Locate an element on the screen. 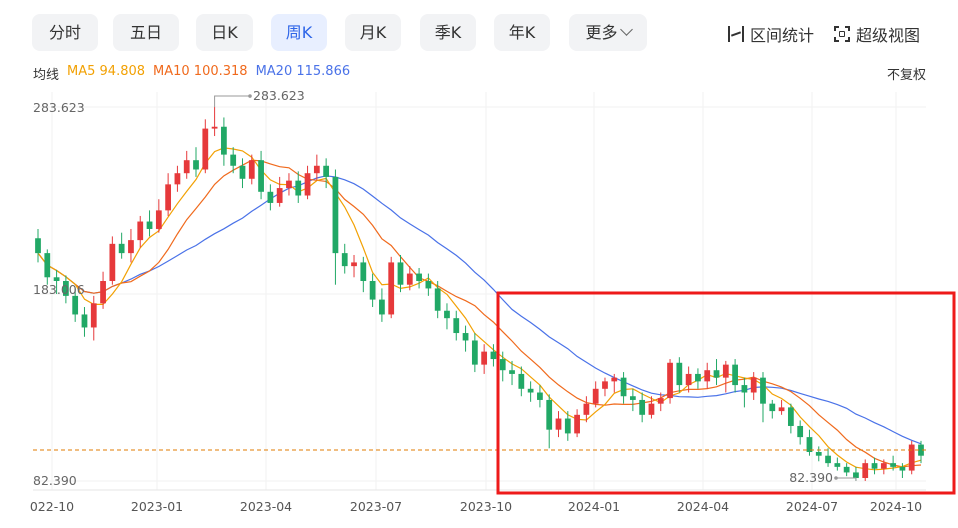 The height and width of the screenshot is (528, 958). ma-label: 均线 is located at coordinates (46, 75).